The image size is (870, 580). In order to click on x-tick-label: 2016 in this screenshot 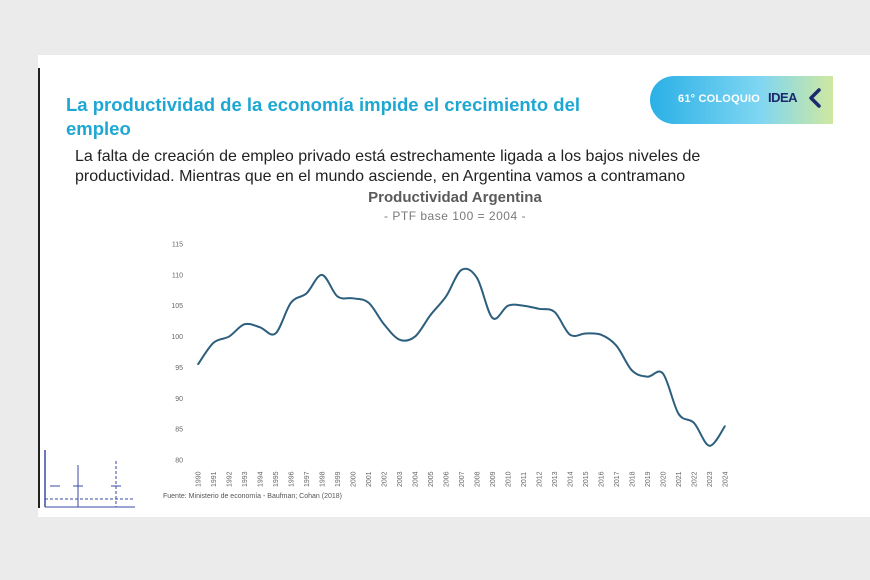, I will do `click(602, 479)`.